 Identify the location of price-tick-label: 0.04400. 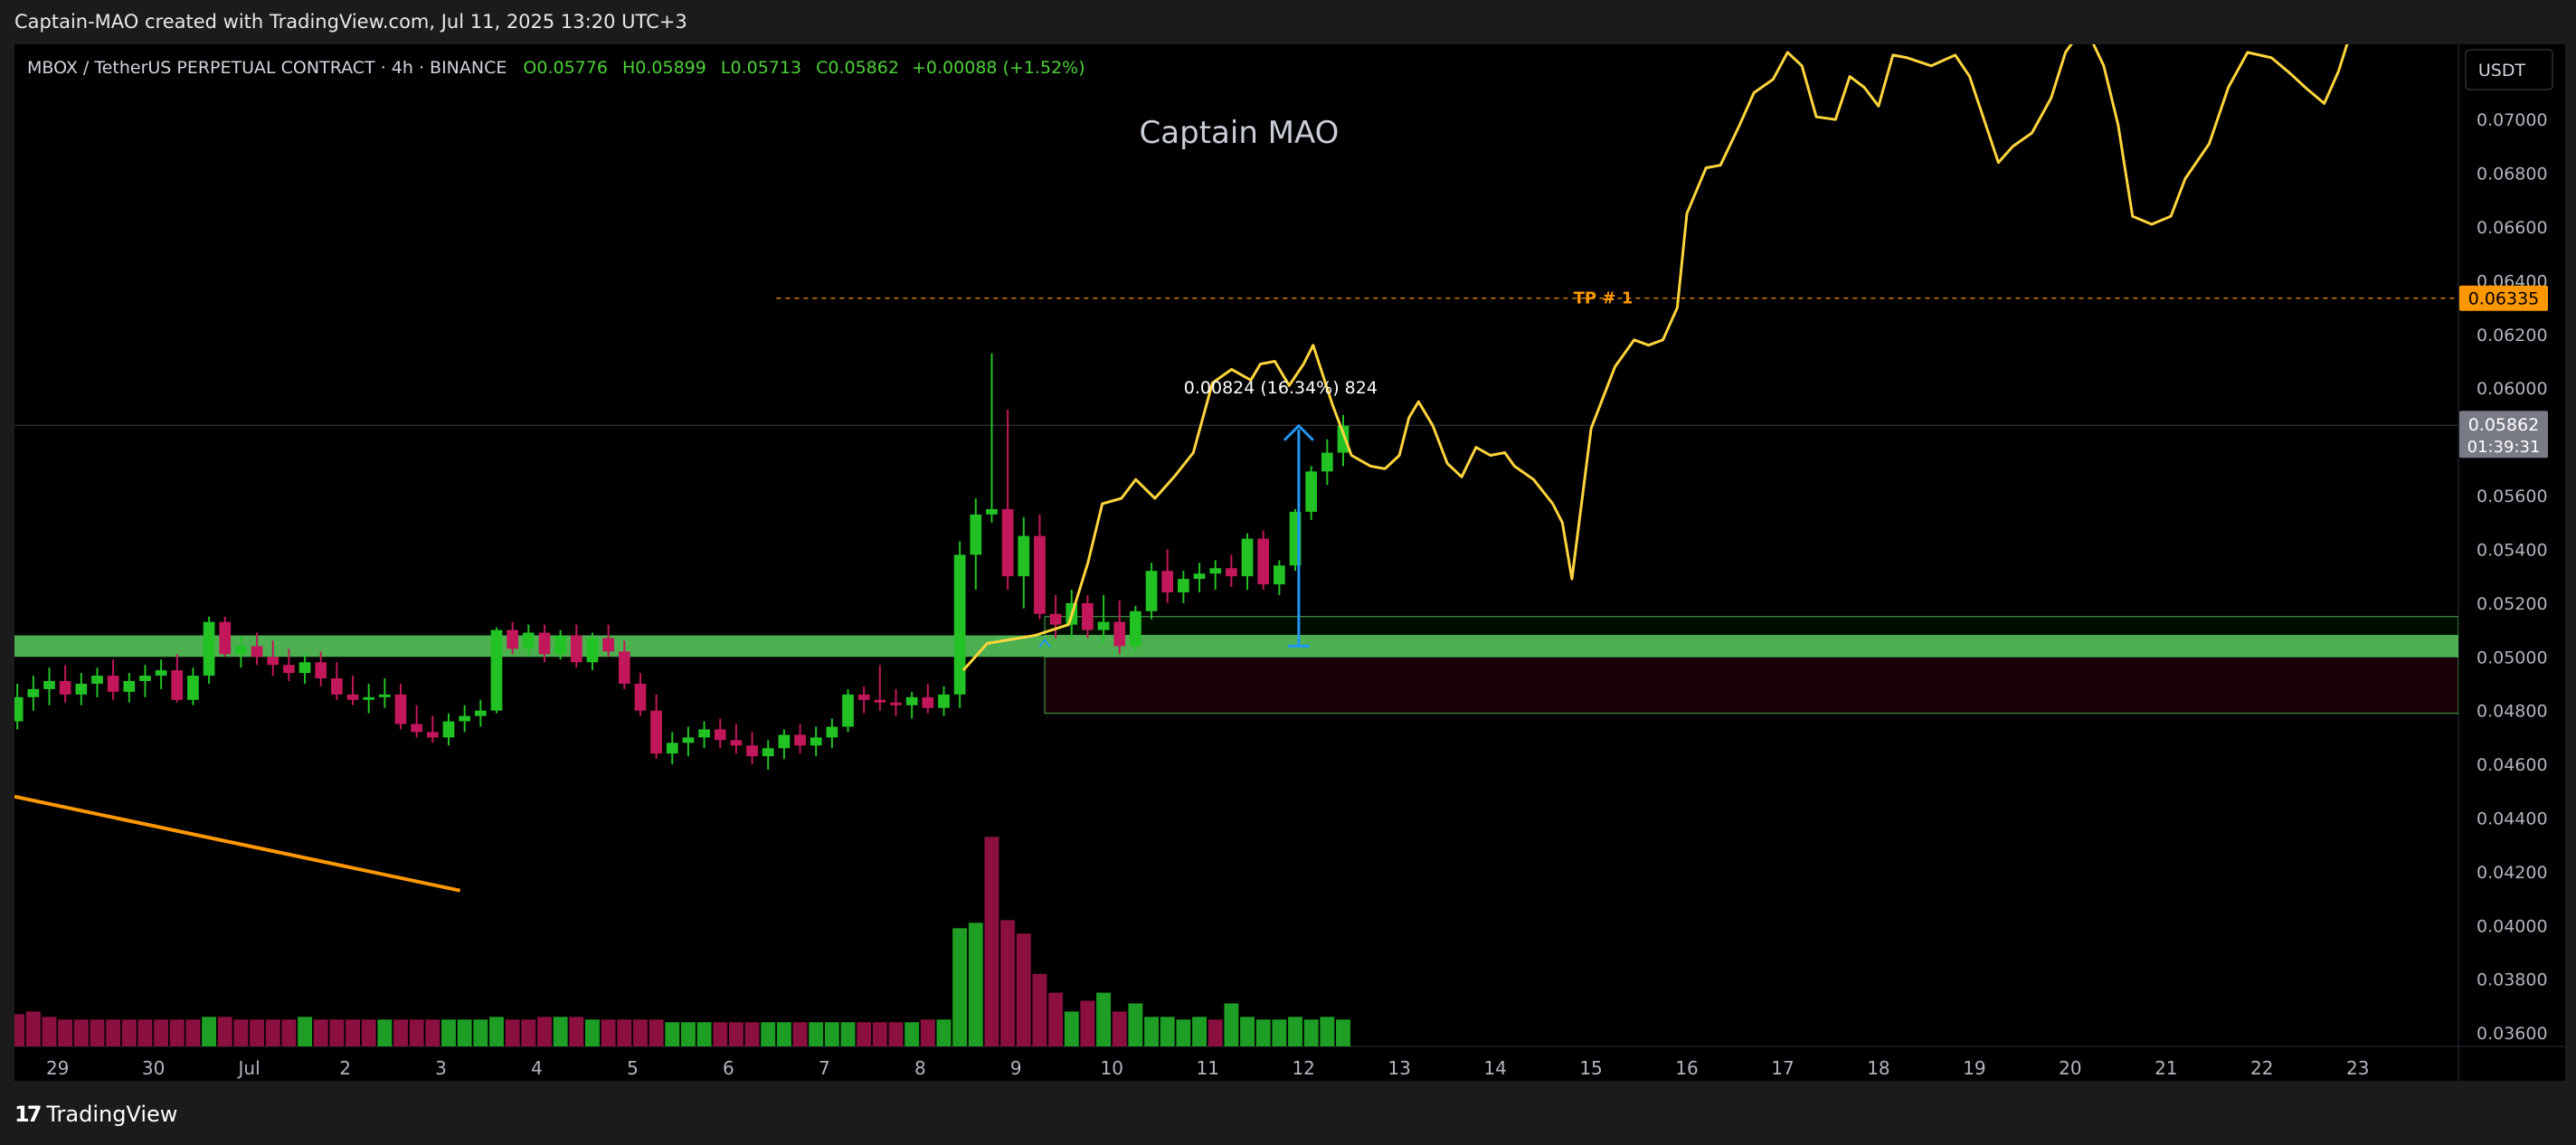
(2512, 819).